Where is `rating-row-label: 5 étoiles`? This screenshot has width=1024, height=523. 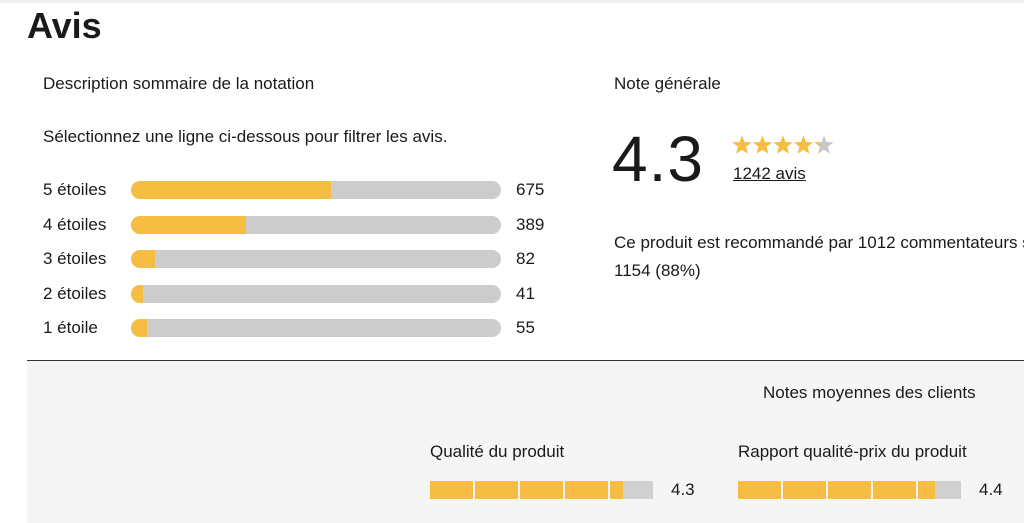 rating-row-label: 5 étoiles is located at coordinates (75, 189).